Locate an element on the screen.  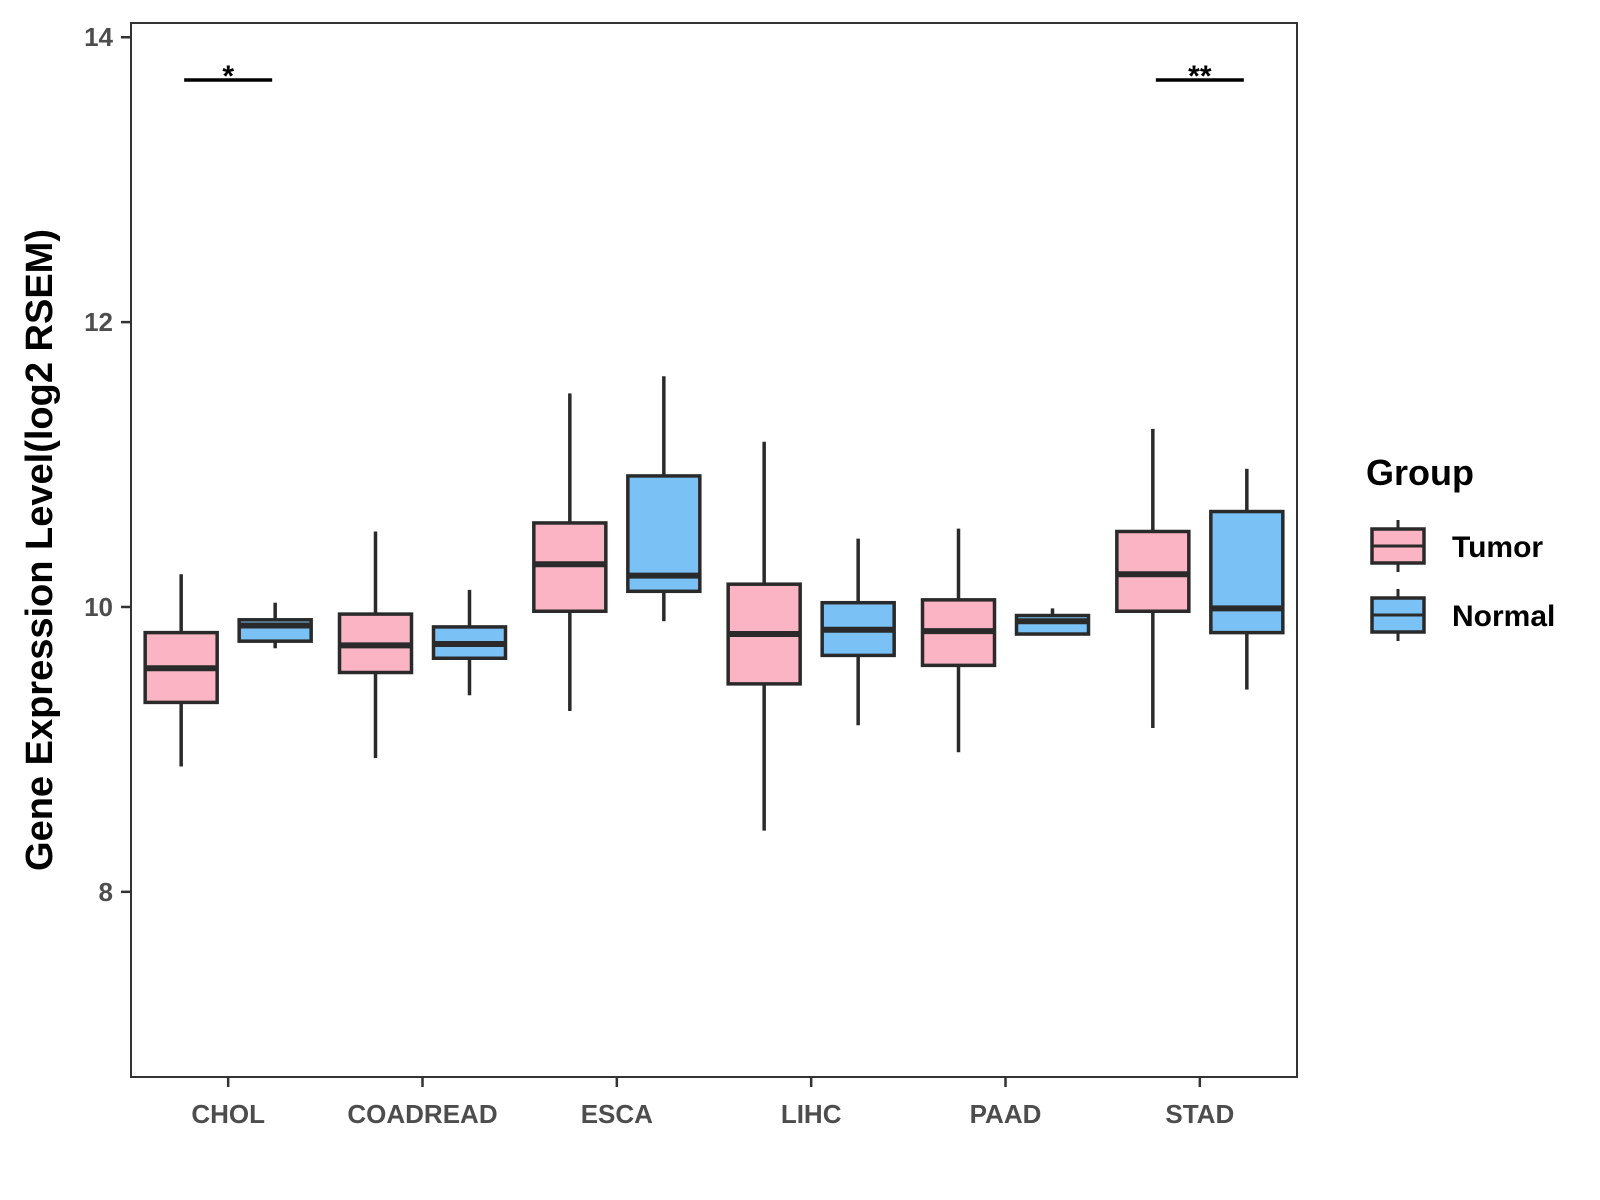
legend-label: Normal is located at coordinates (1503, 616).